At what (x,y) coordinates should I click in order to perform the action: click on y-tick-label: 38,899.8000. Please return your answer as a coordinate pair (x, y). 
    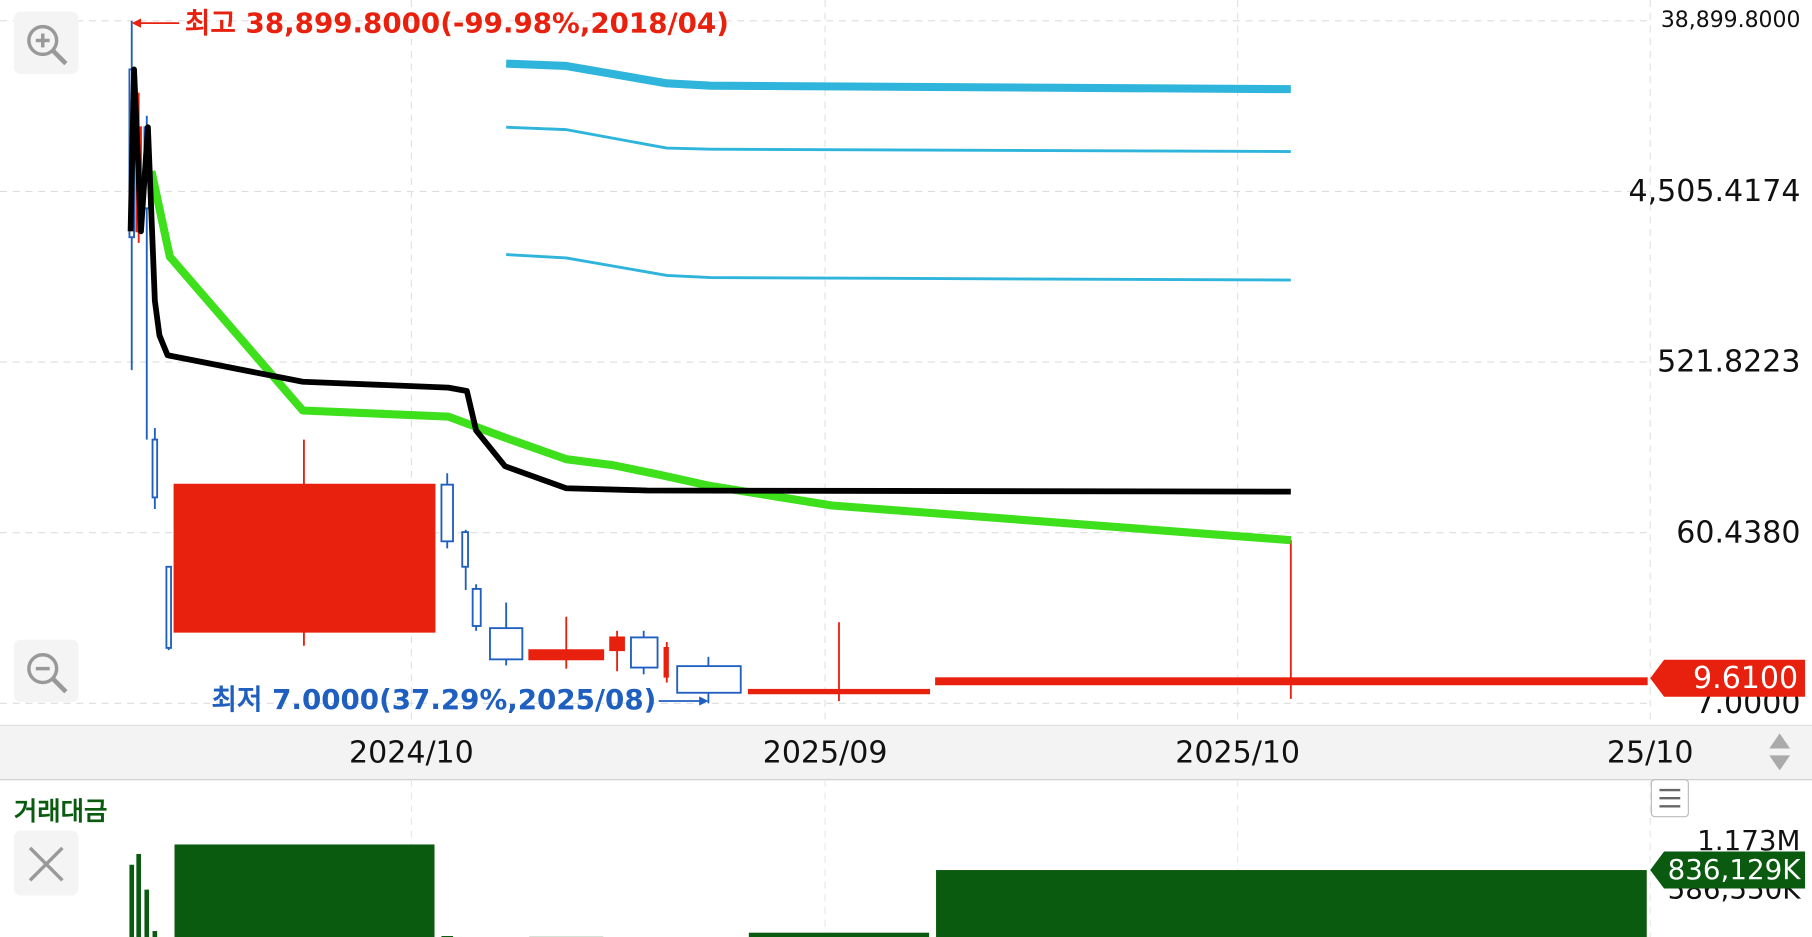
    Looking at the image, I should click on (1731, 20).